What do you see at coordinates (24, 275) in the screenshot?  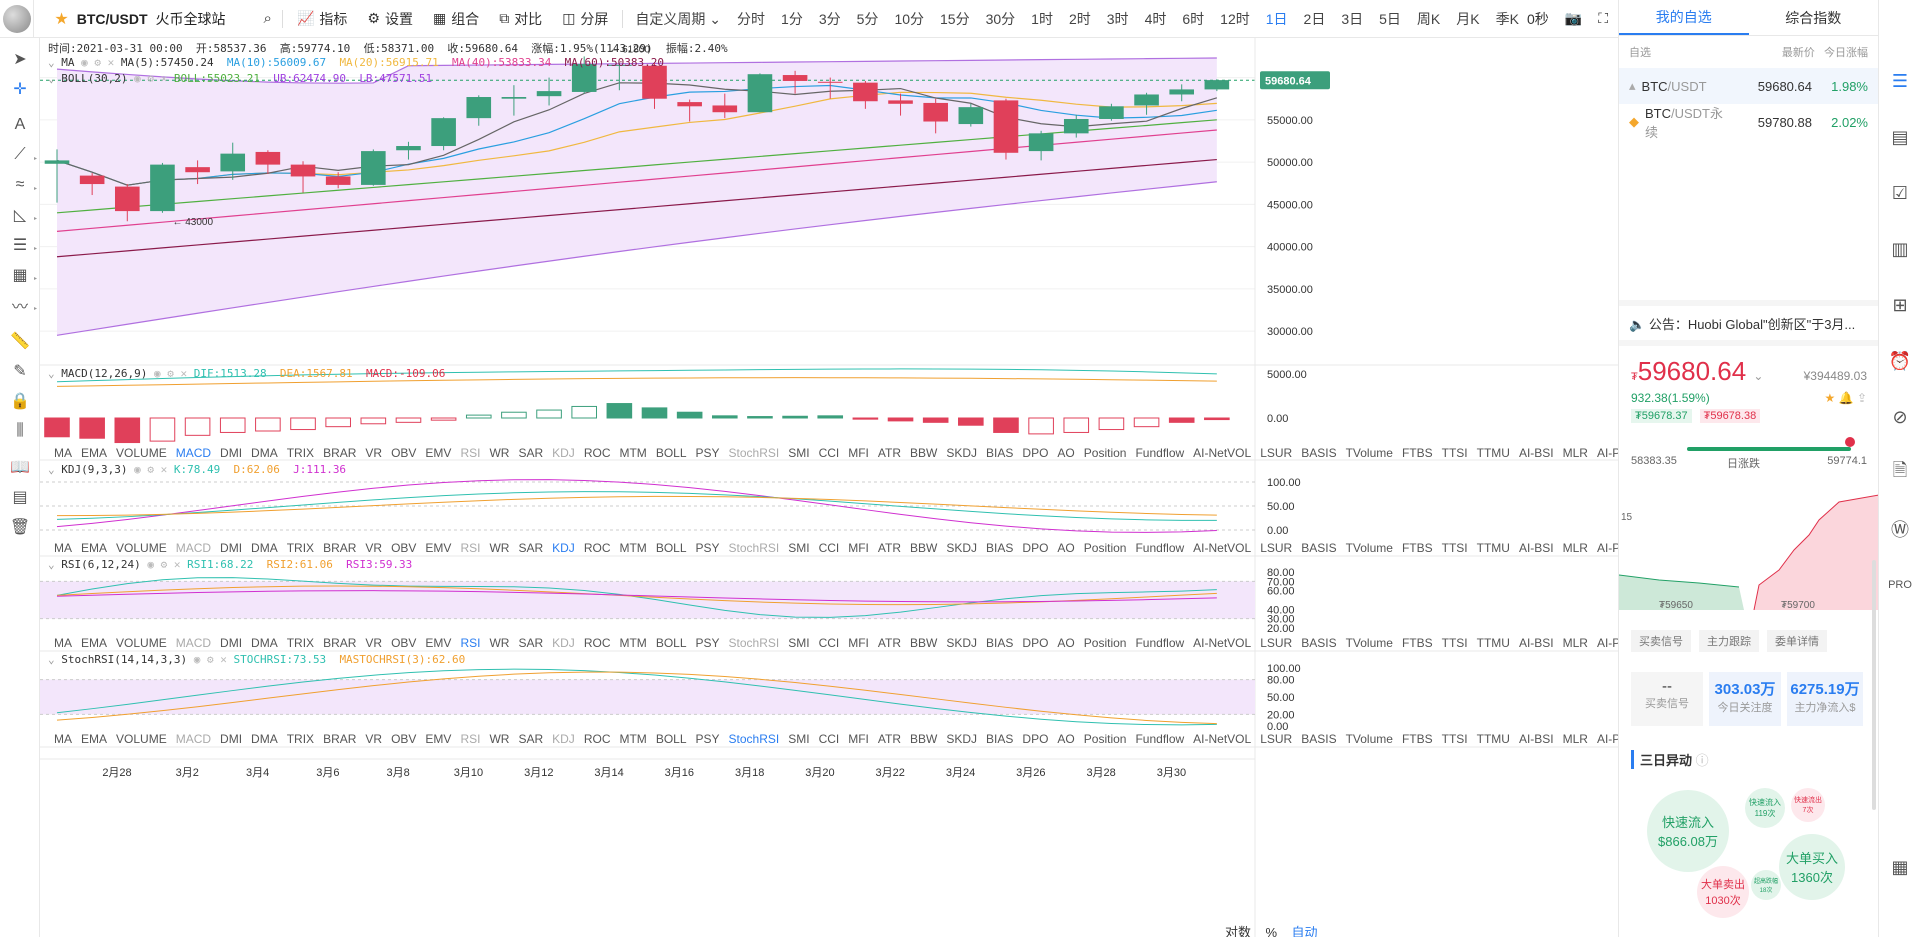 I see `grid-tool-icon: ▦ ▸` at bounding box center [24, 275].